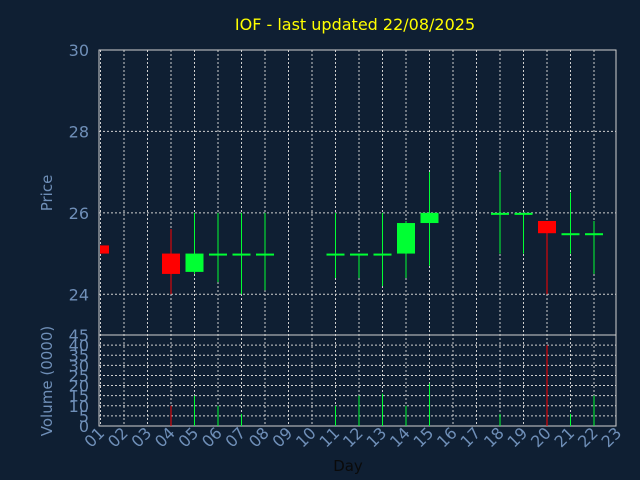 Image resolution: width=640 pixels, height=480 pixels. What do you see at coordinates (47, 381) in the screenshot?
I see `volume-axis-label: Volume (0000)` at bounding box center [47, 381].